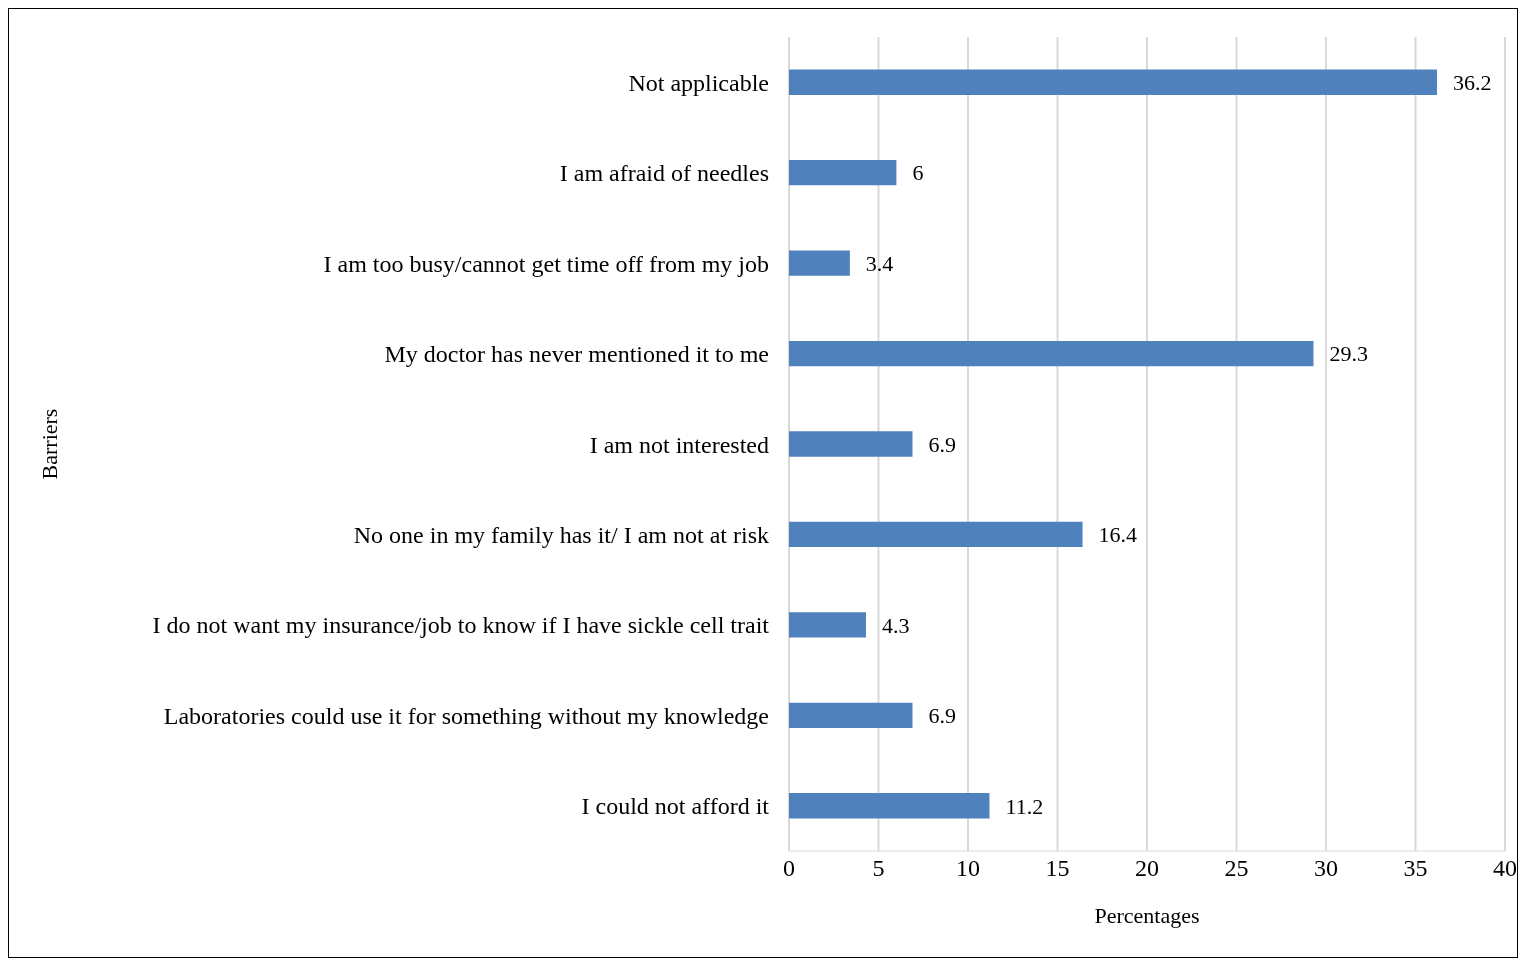  Describe the element at coordinates (1057, 868) in the screenshot. I see `x-tick-label: 15` at that location.